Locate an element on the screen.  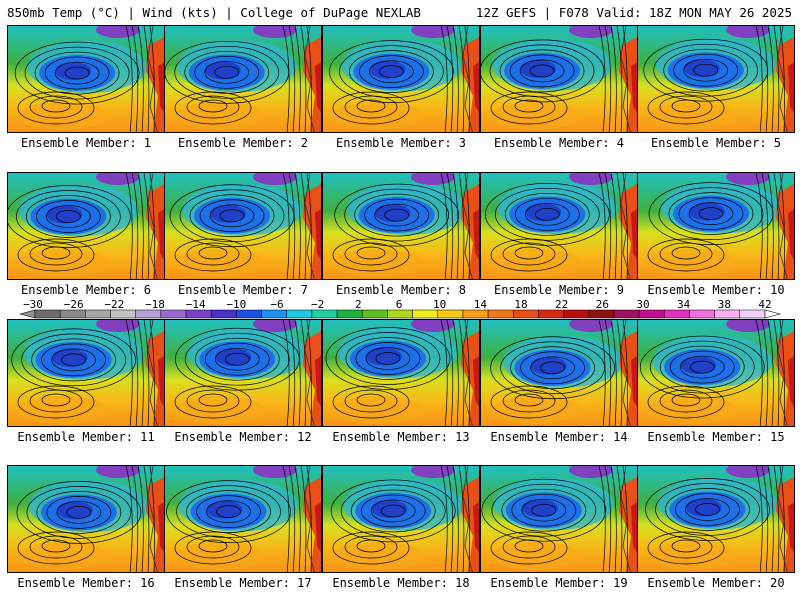
colorbar-tick-label: 42 is located at coordinates (764, 304).